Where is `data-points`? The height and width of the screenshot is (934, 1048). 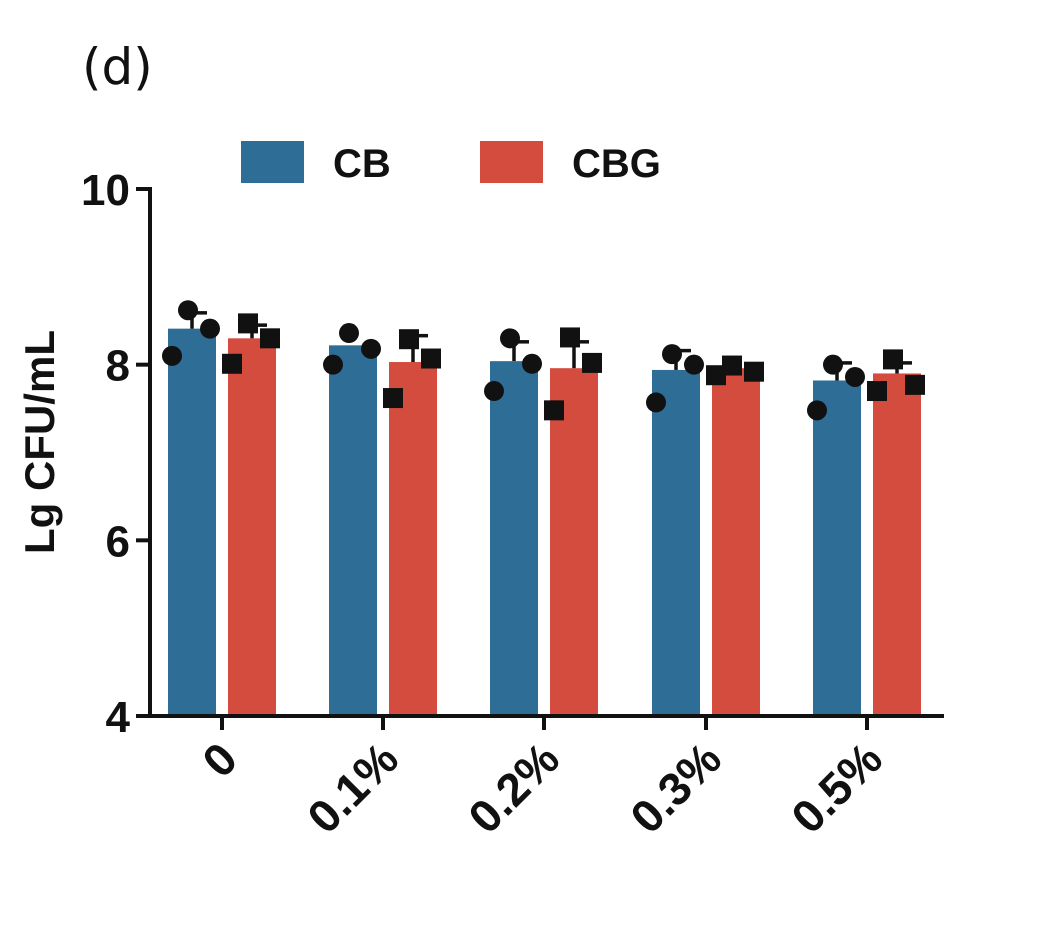 data-points is located at coordinates (543, 360).